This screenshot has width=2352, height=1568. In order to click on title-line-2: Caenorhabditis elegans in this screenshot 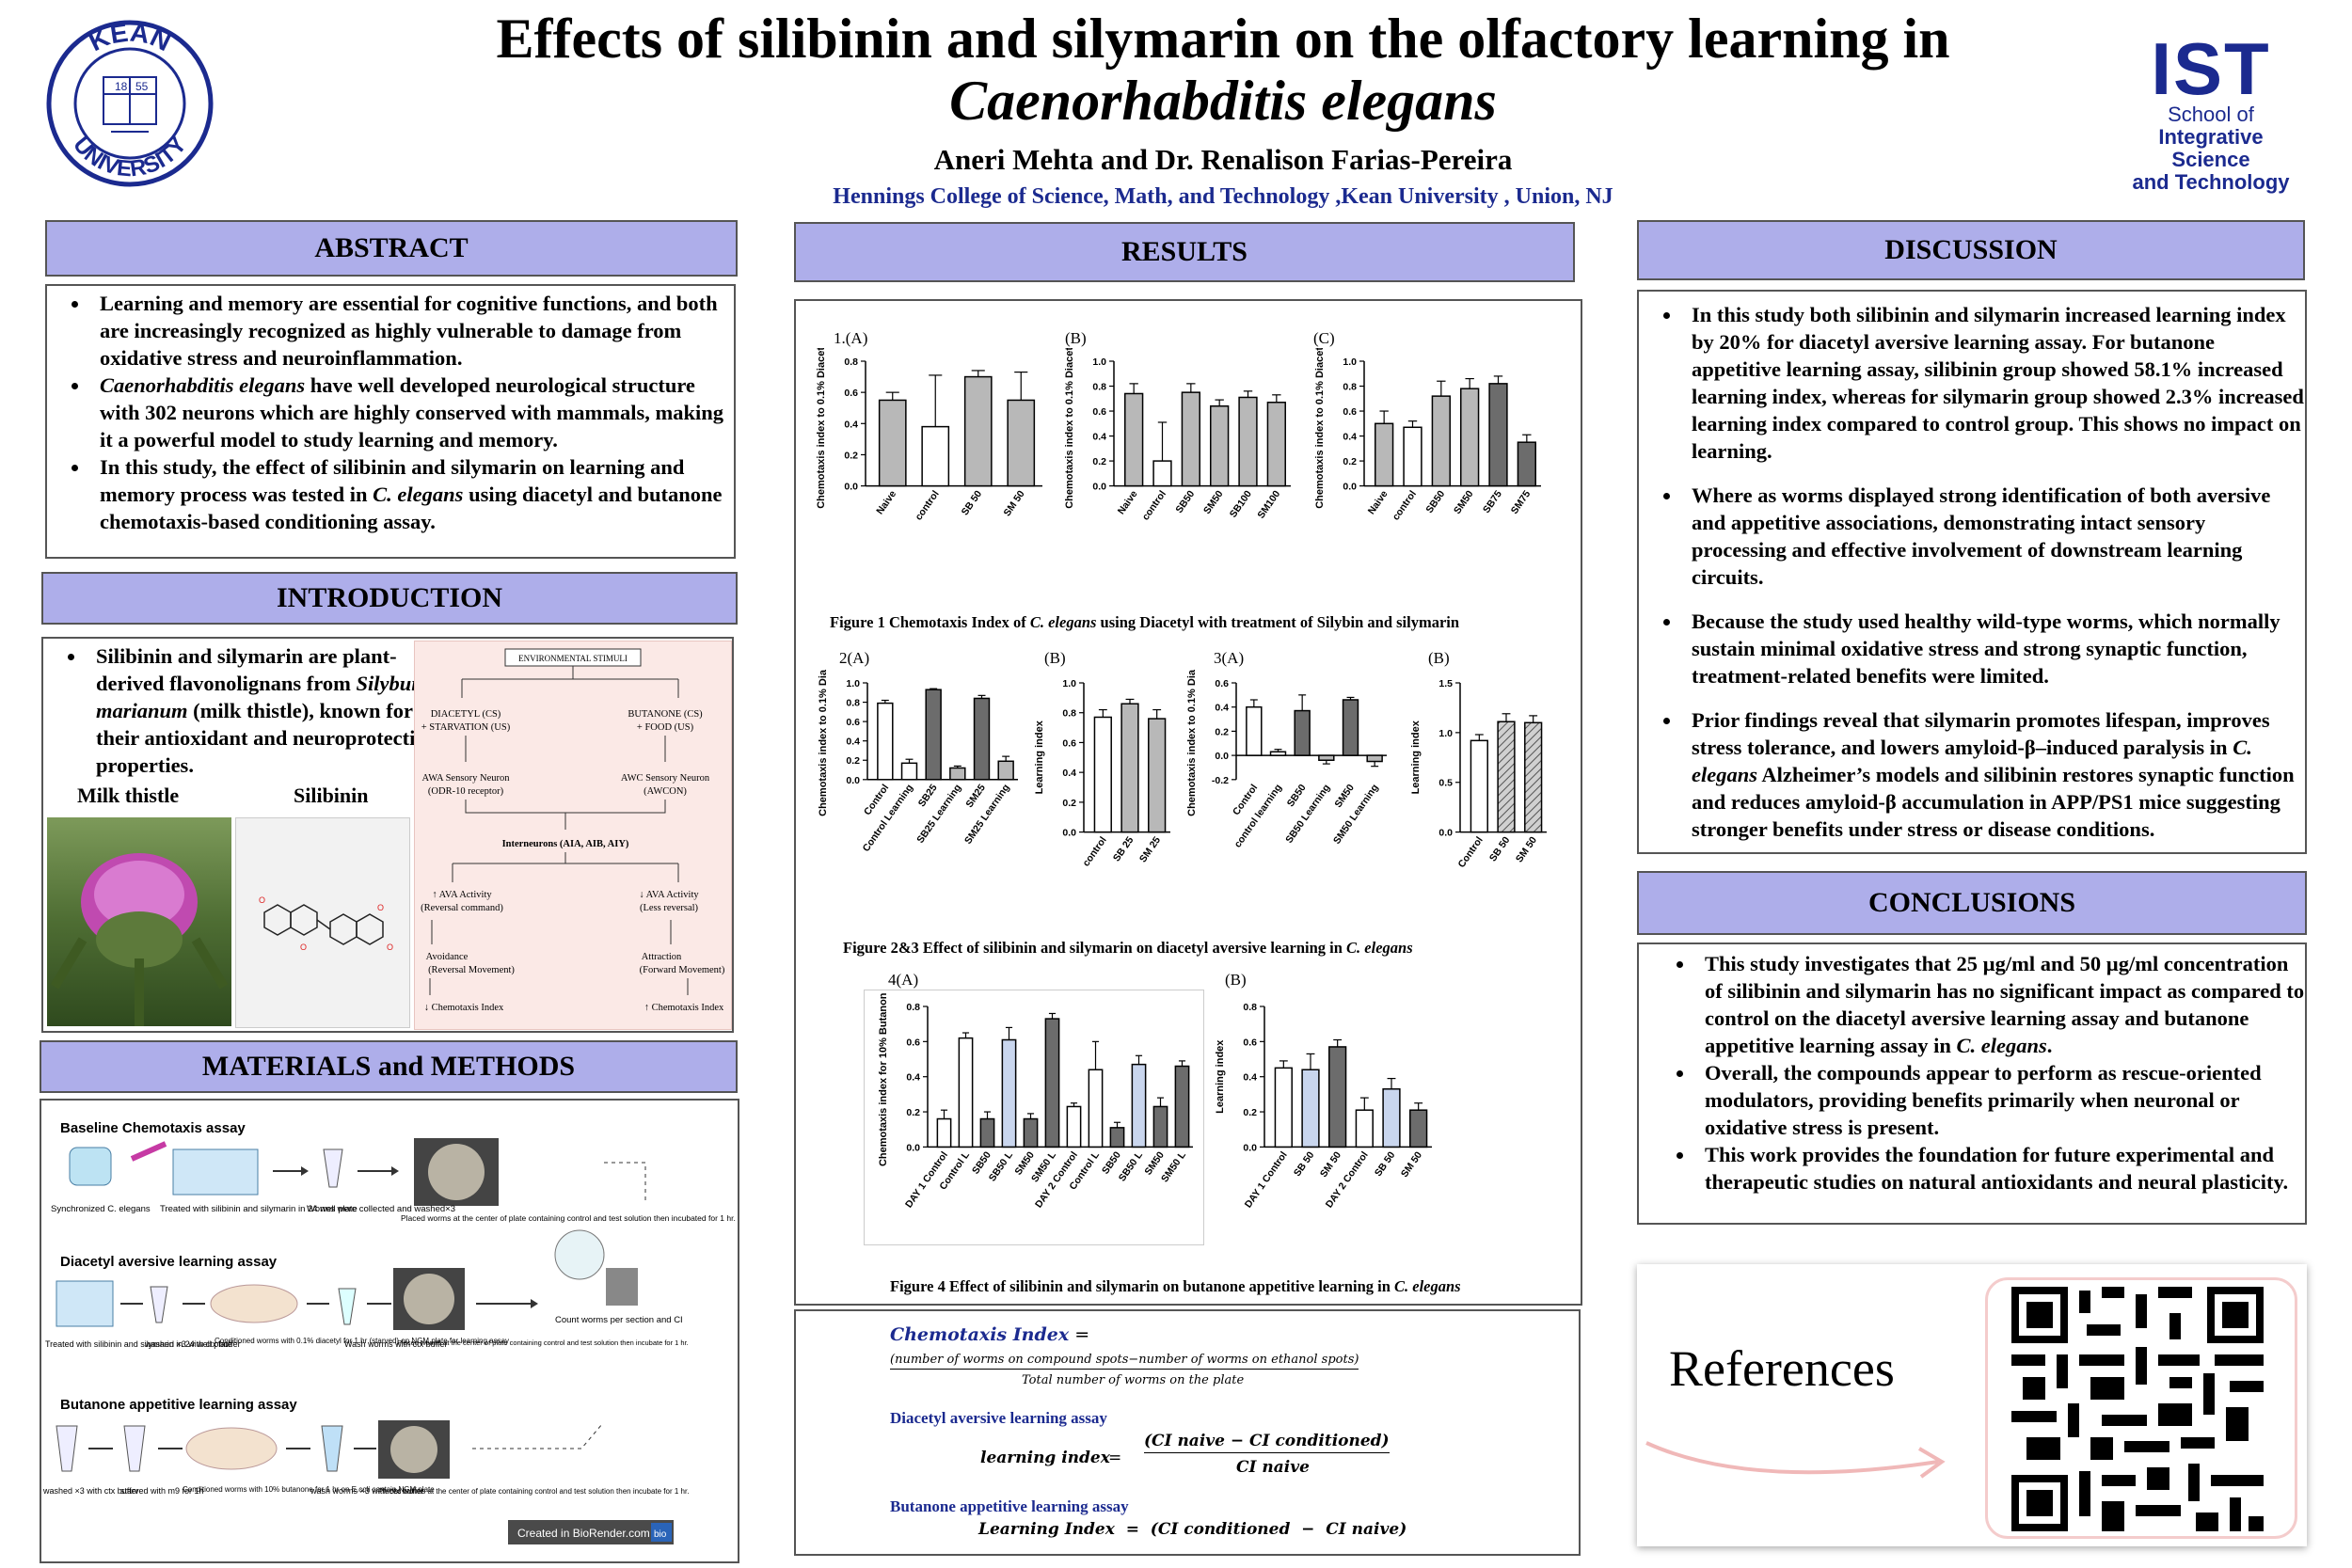, I will do `click(1223, 101)`.